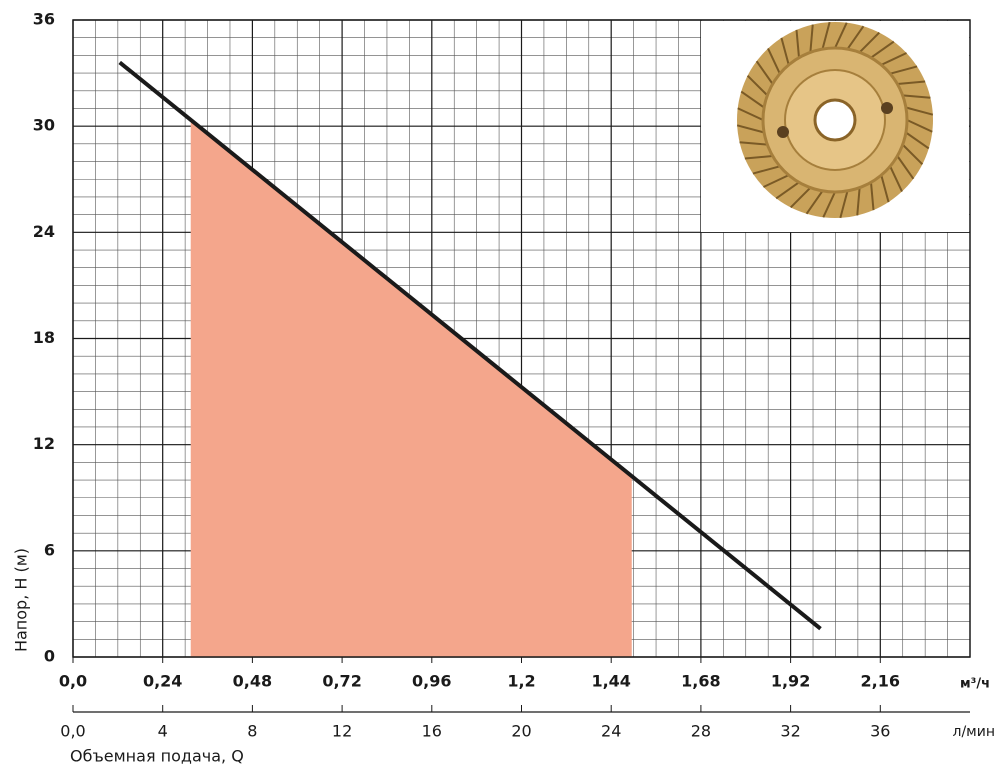 The width and height of the screenshot is (997, 769). I want to click on y-tick-label: 36, so click(44, 19).